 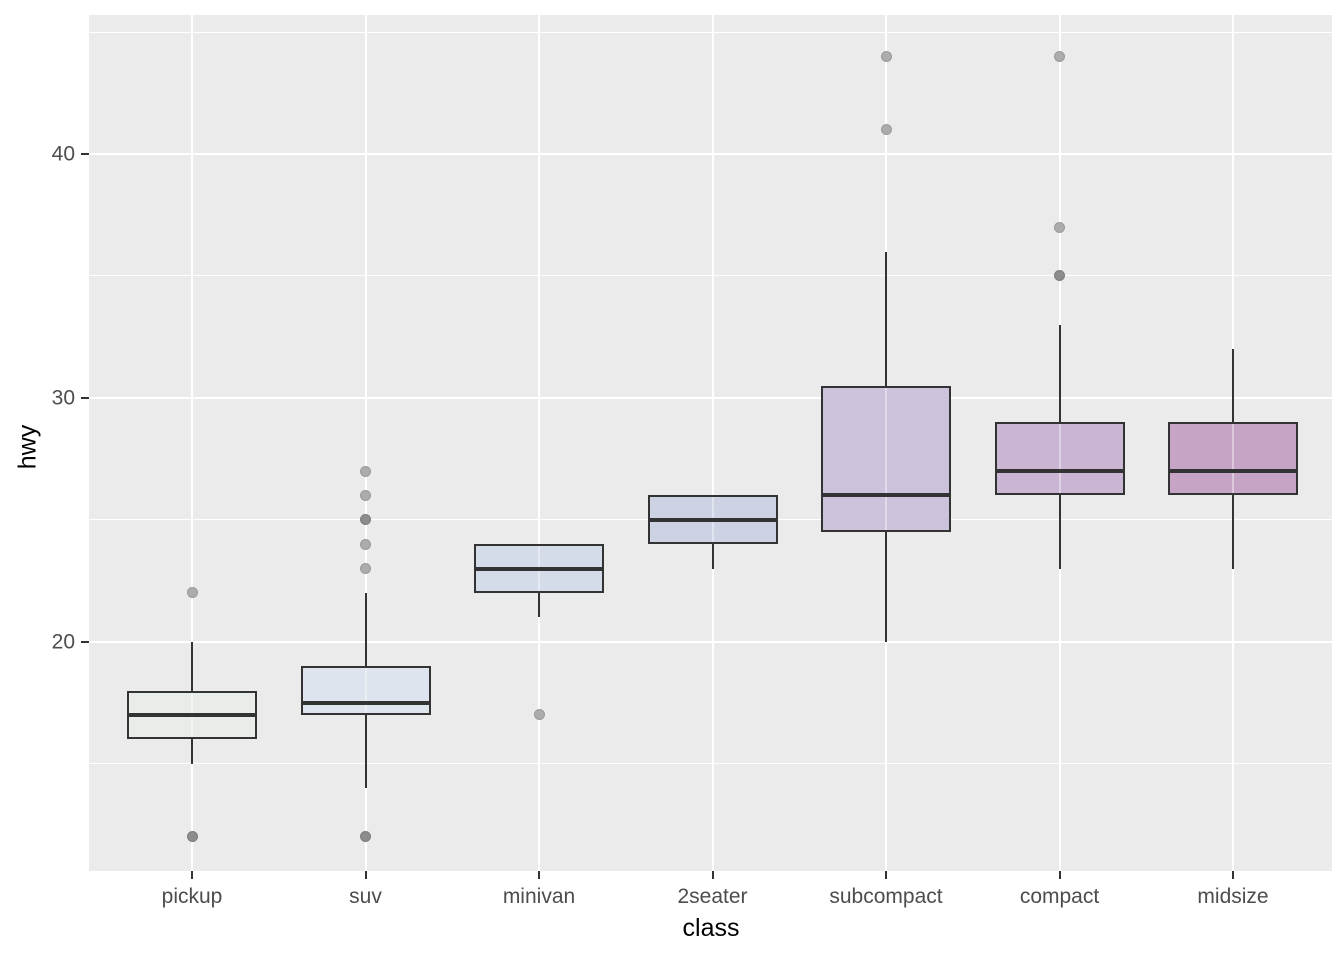 I want to click on gridline-x-pickup, so click(x=192, y=443).